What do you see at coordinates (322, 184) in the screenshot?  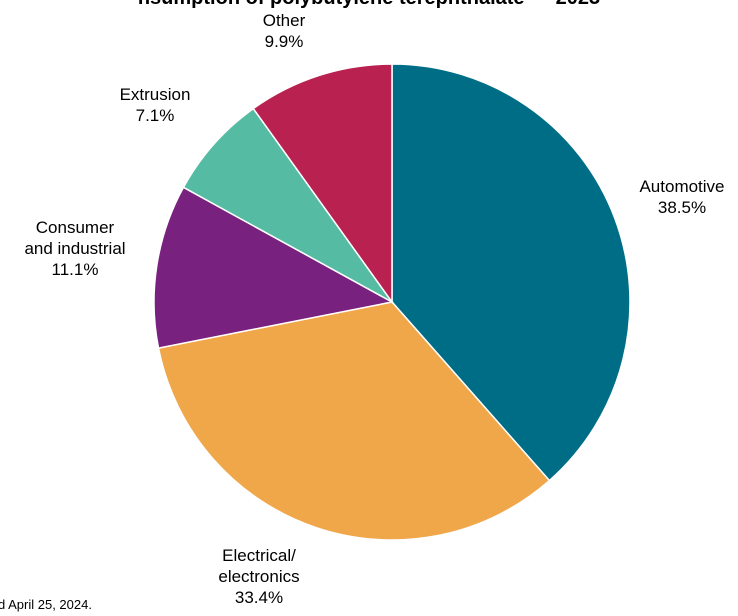 I see `pie-slice-other` at bounding box center [322, 184].